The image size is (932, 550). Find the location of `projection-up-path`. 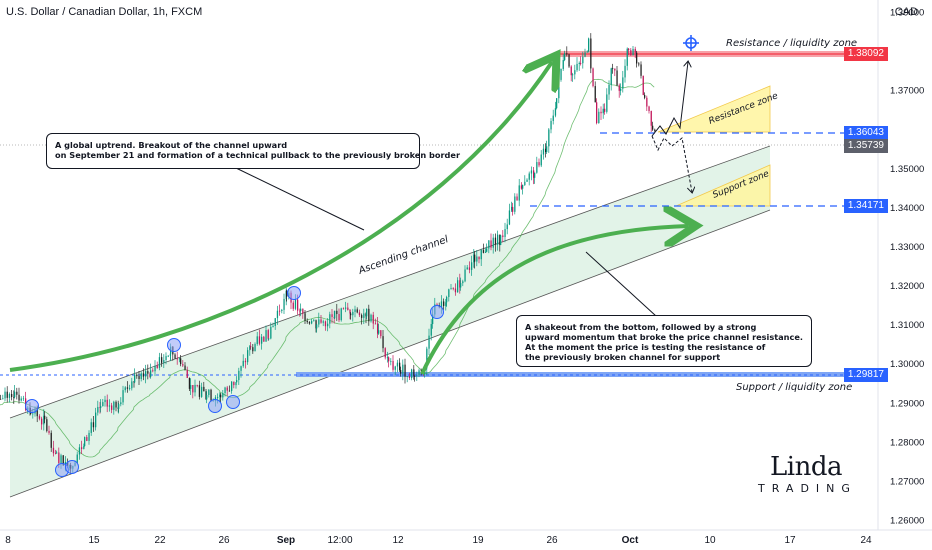

projection-up-path is located at coordinates (669, 99).